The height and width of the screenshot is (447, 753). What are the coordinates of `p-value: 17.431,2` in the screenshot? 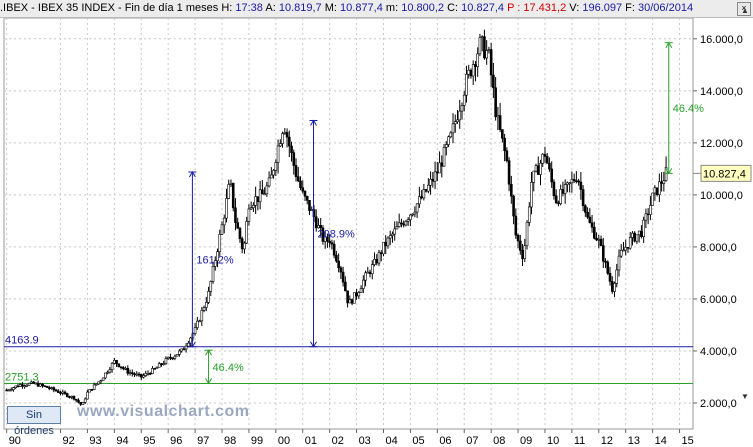 It's located at (545, 8).